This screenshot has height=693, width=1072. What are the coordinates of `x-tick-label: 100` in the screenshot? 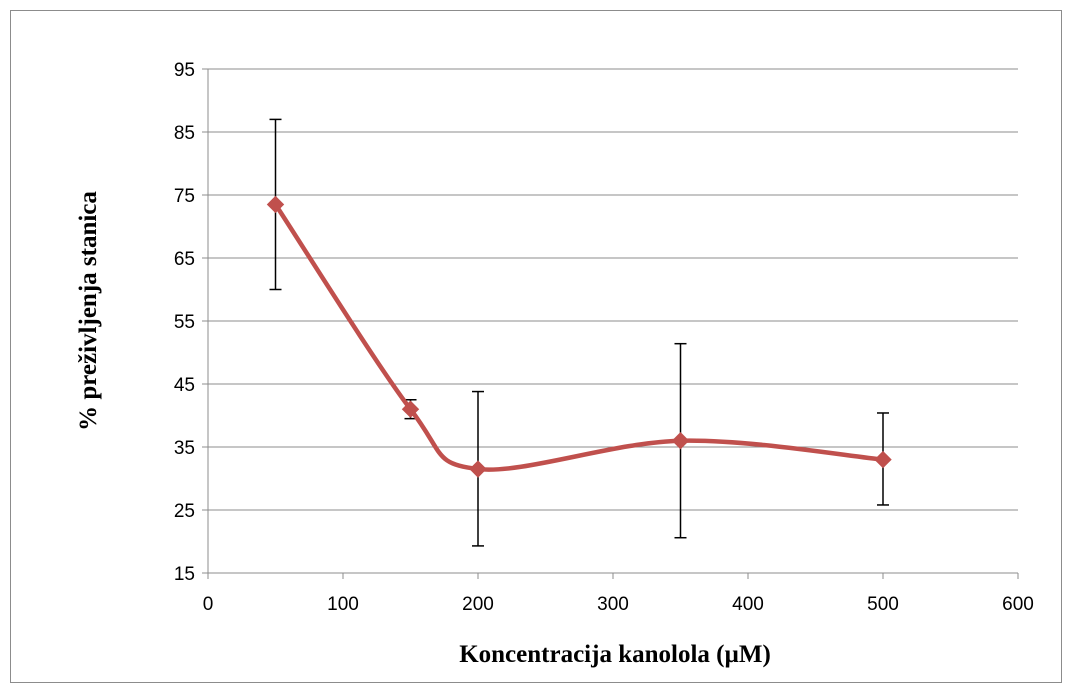 It's located at (343, 604).